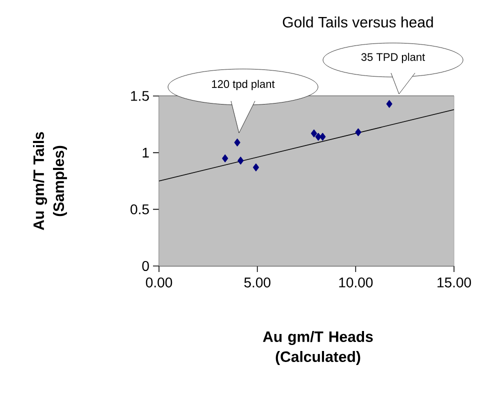  I want to click on text: 120 tpd plant, so click(243, 85).